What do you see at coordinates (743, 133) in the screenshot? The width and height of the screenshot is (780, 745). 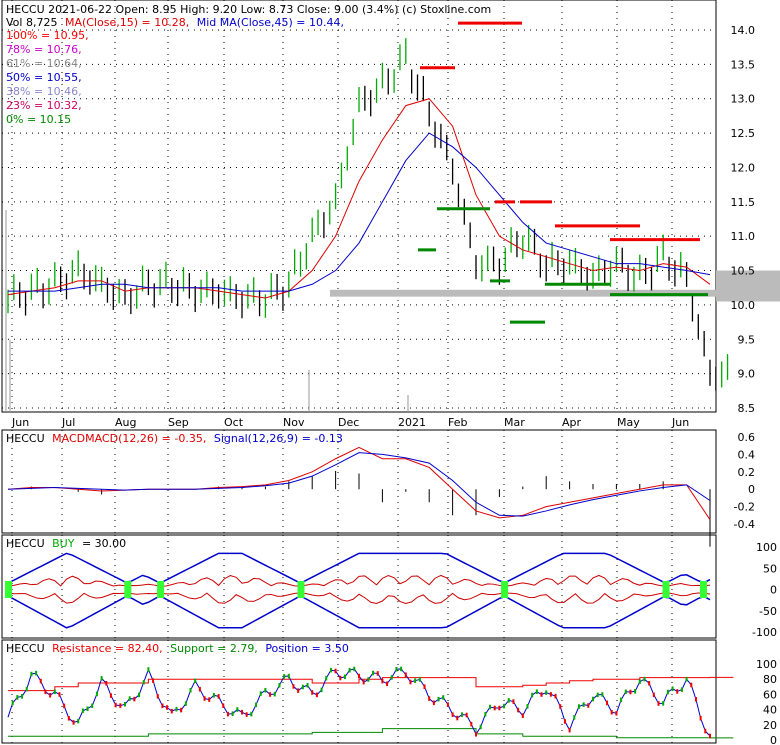 I see `price-tick-label: 12.5` at bounding box center [743, 133].